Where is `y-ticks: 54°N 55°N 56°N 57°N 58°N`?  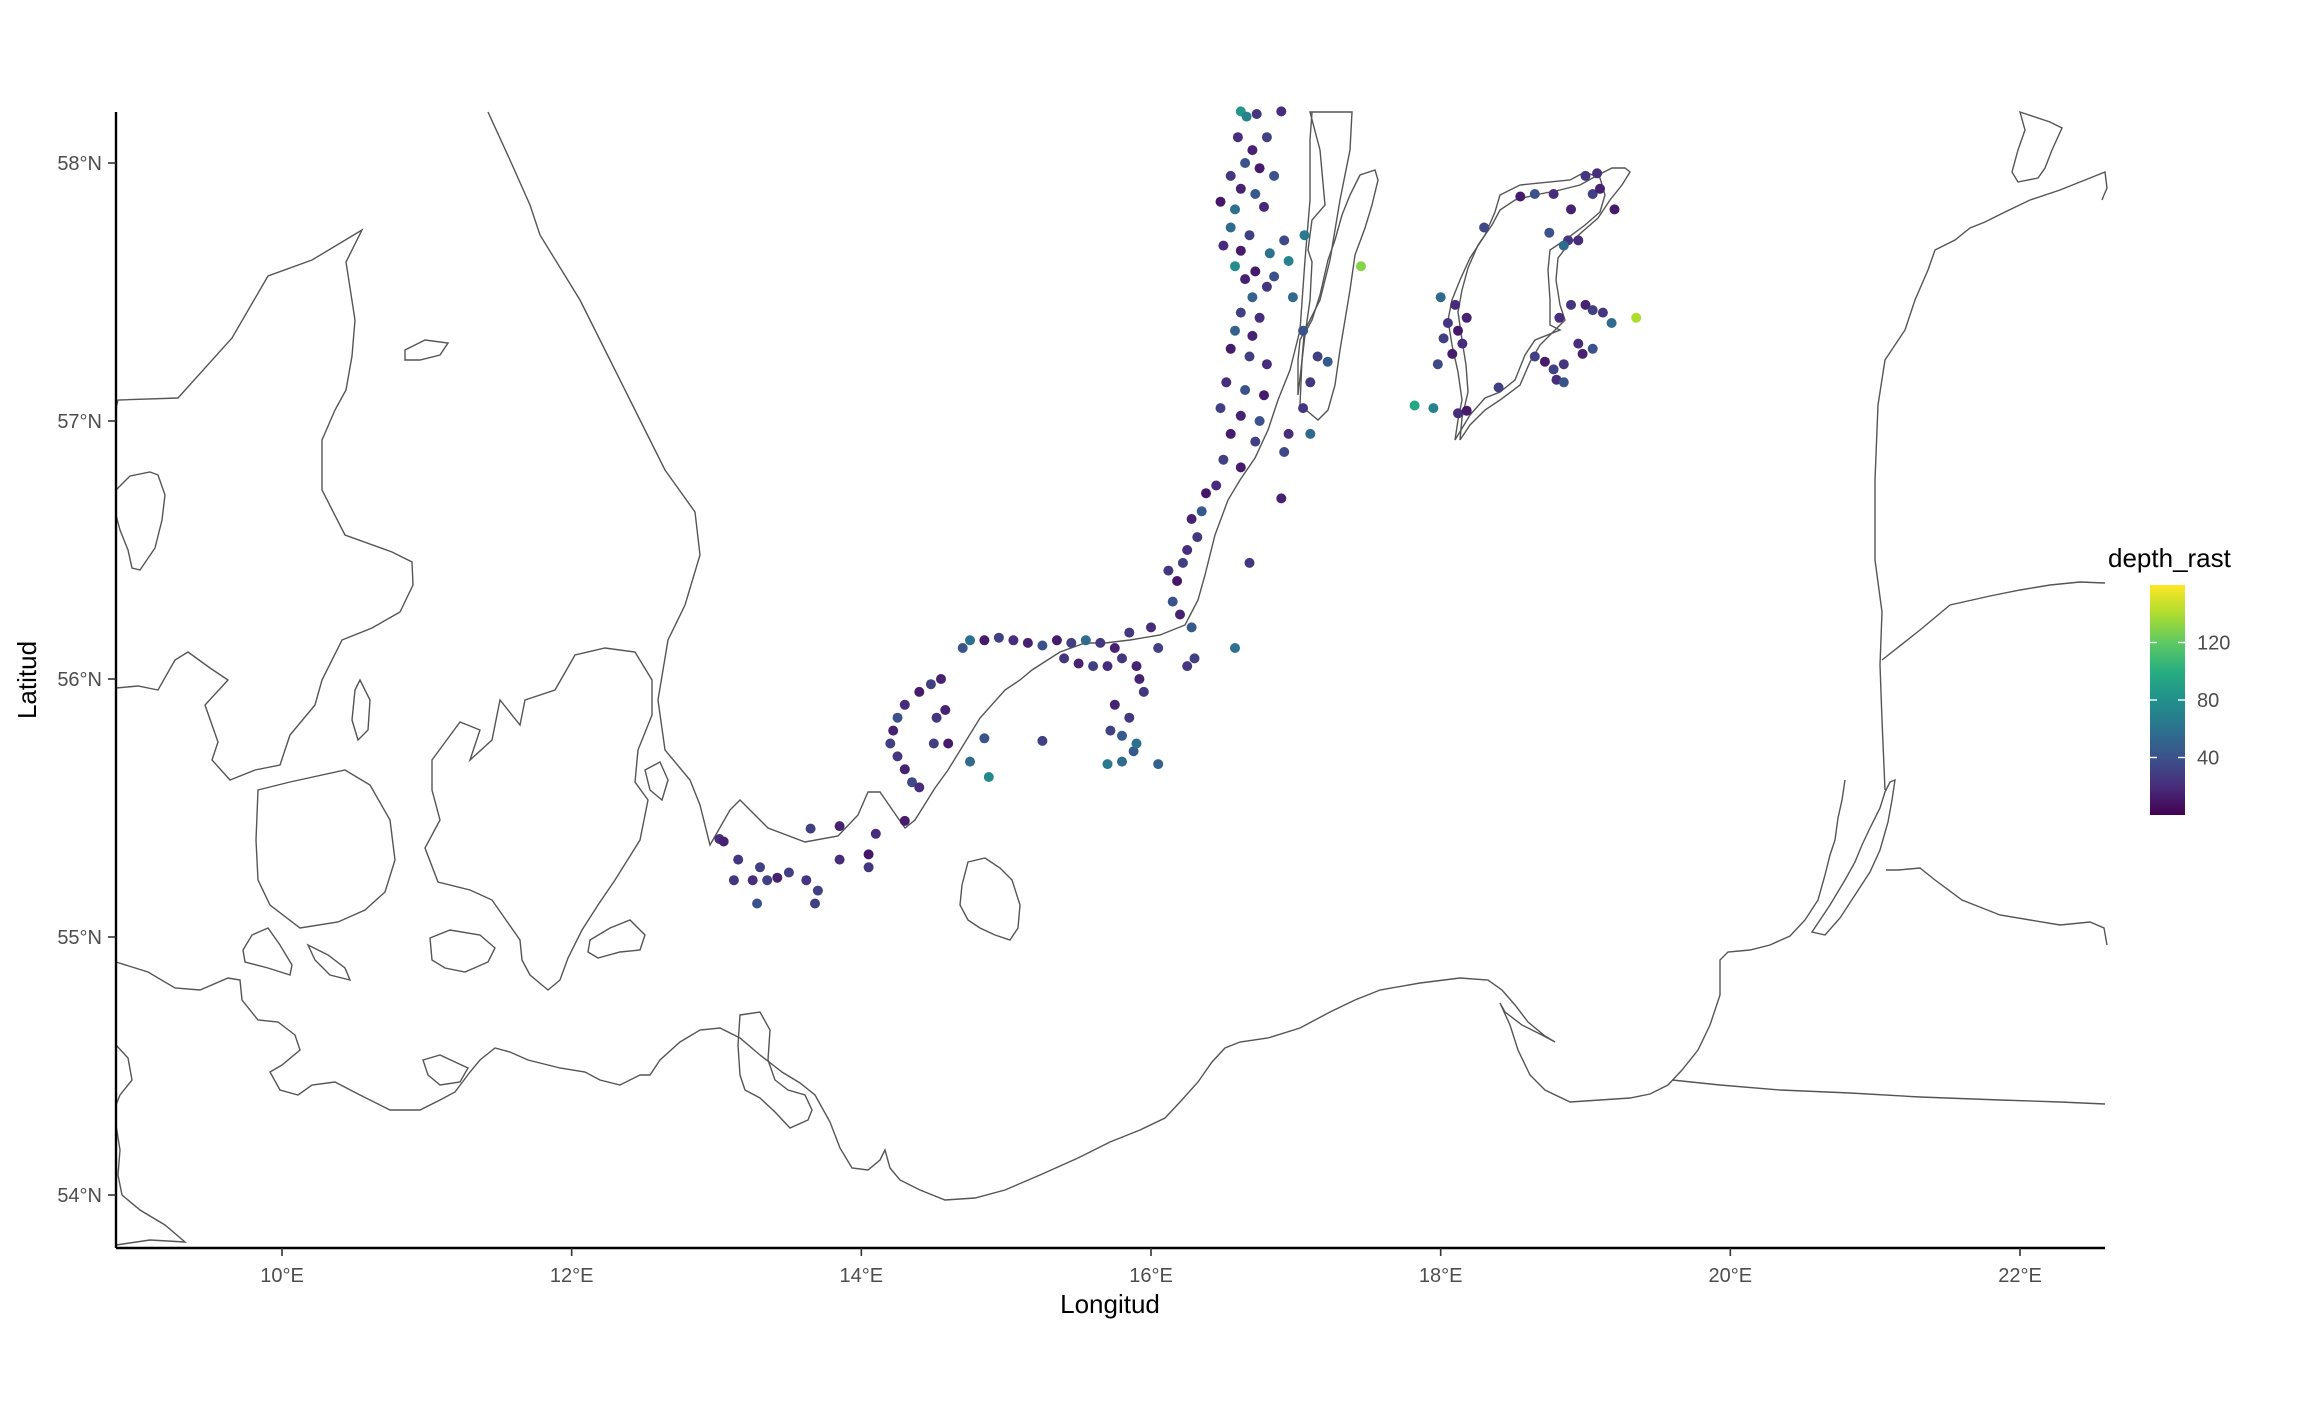
y-ticks: 54°N 55°N 56°N 57°N 58°N is located at coordinates (86, 680).